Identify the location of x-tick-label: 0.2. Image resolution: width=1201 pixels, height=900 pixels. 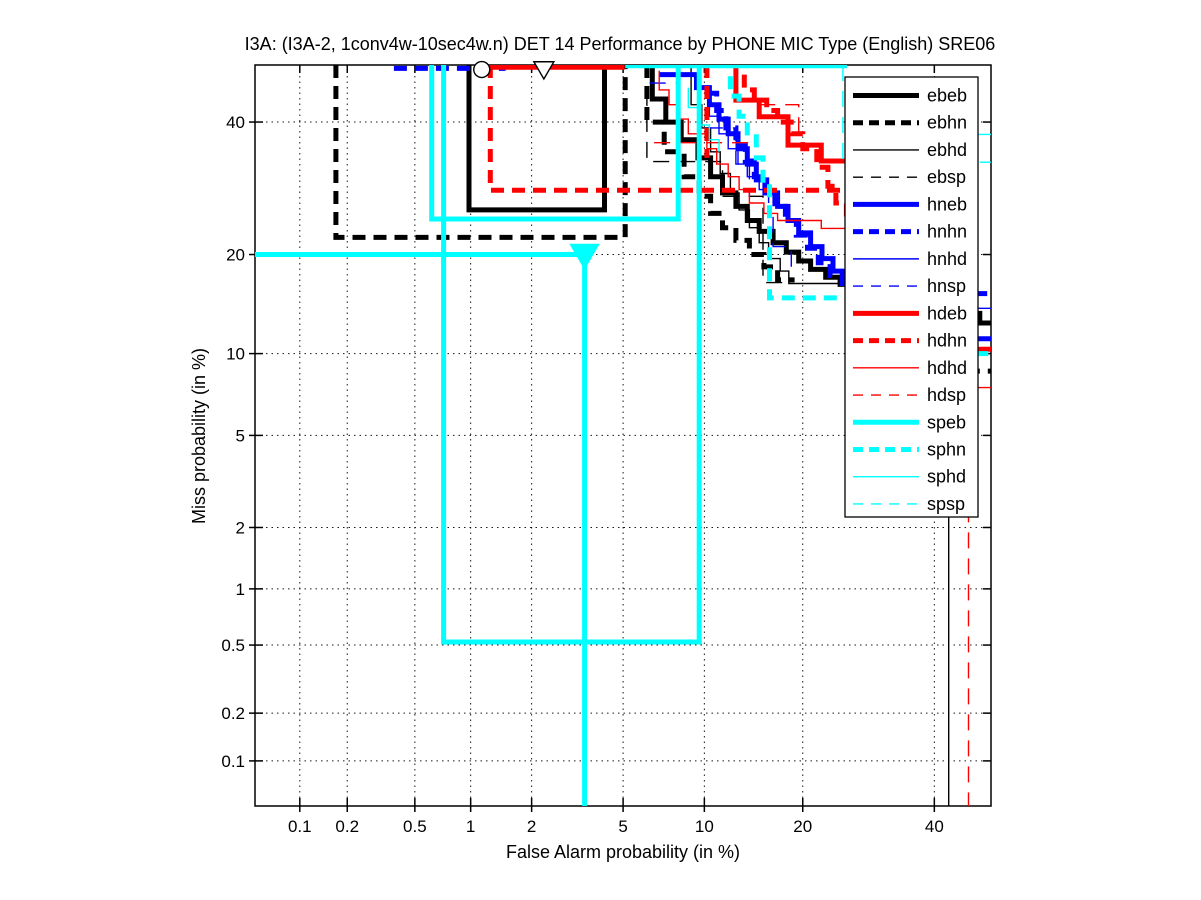
(347, 826).